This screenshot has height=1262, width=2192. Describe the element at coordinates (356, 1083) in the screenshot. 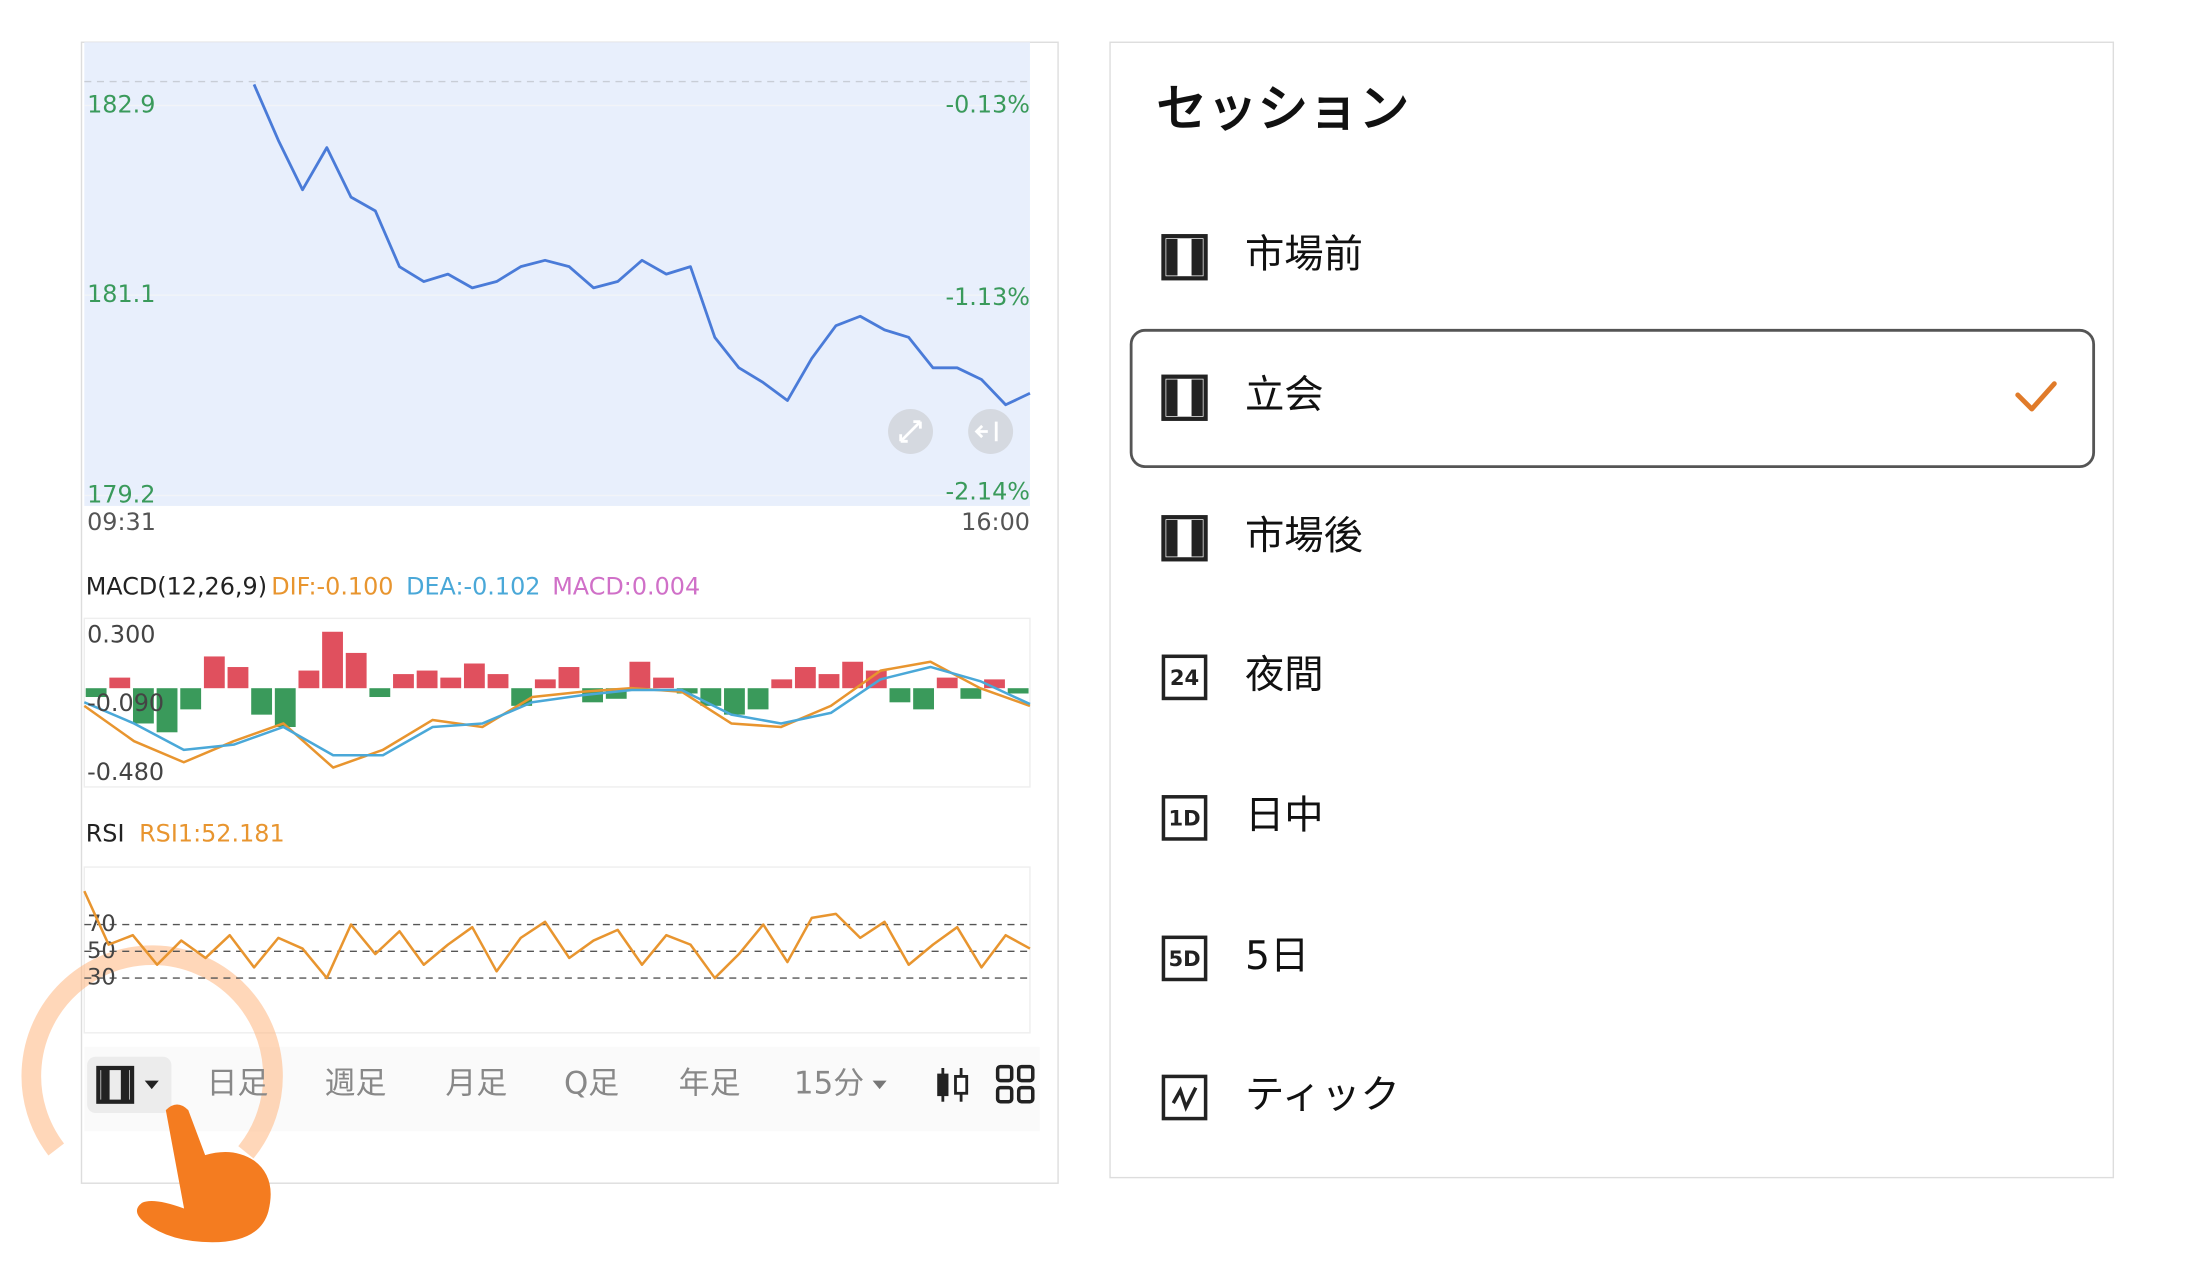

I see `period-button: 週足` at that location.